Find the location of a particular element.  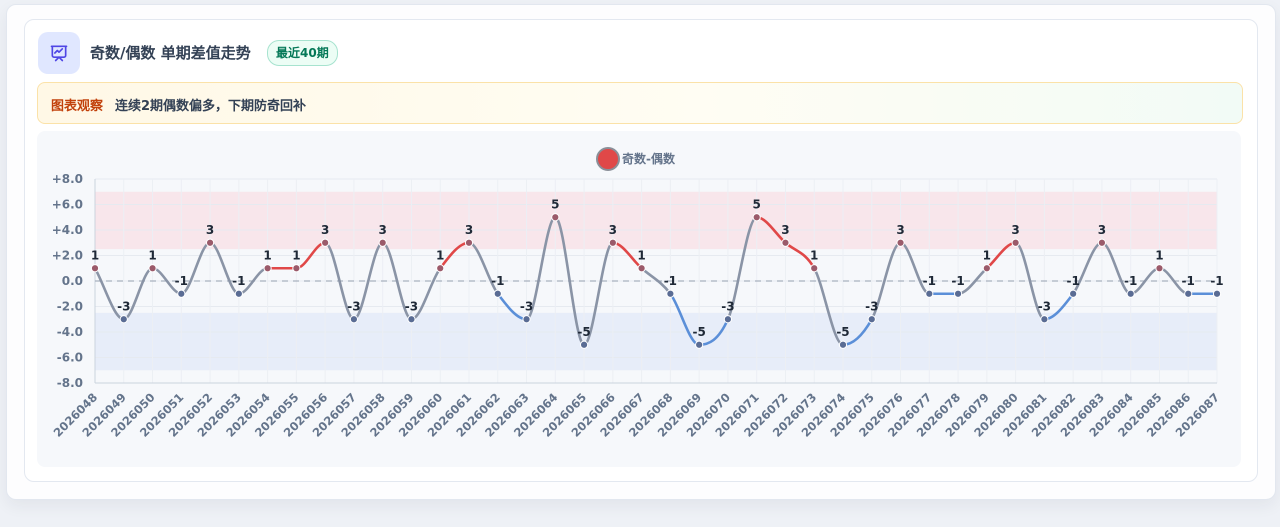

y-tick-label: -4.0 is located at coordinates (70, 332).